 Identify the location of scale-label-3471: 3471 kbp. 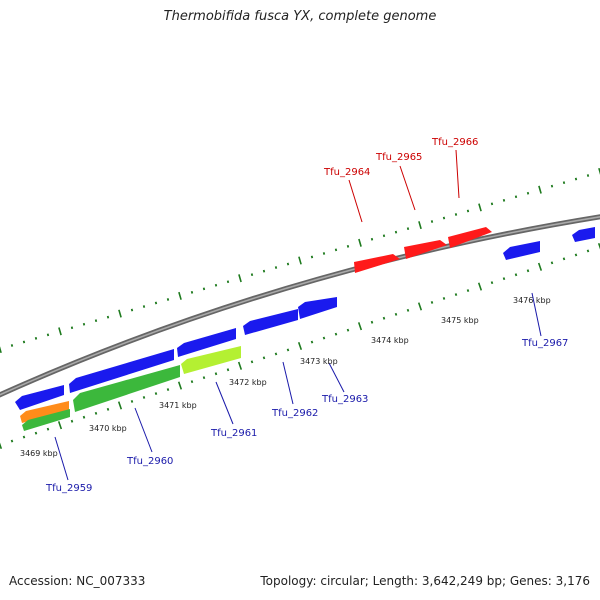
(178, 405).